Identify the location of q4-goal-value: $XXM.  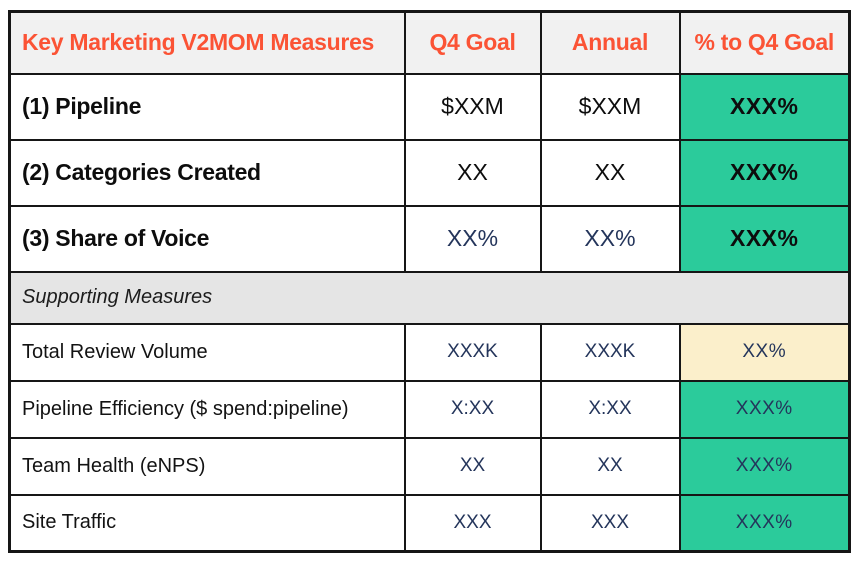
(472, 106).